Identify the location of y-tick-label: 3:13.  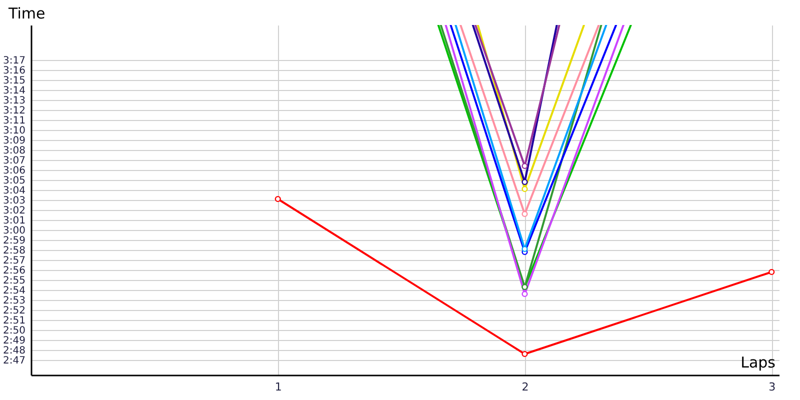
(14, 101).